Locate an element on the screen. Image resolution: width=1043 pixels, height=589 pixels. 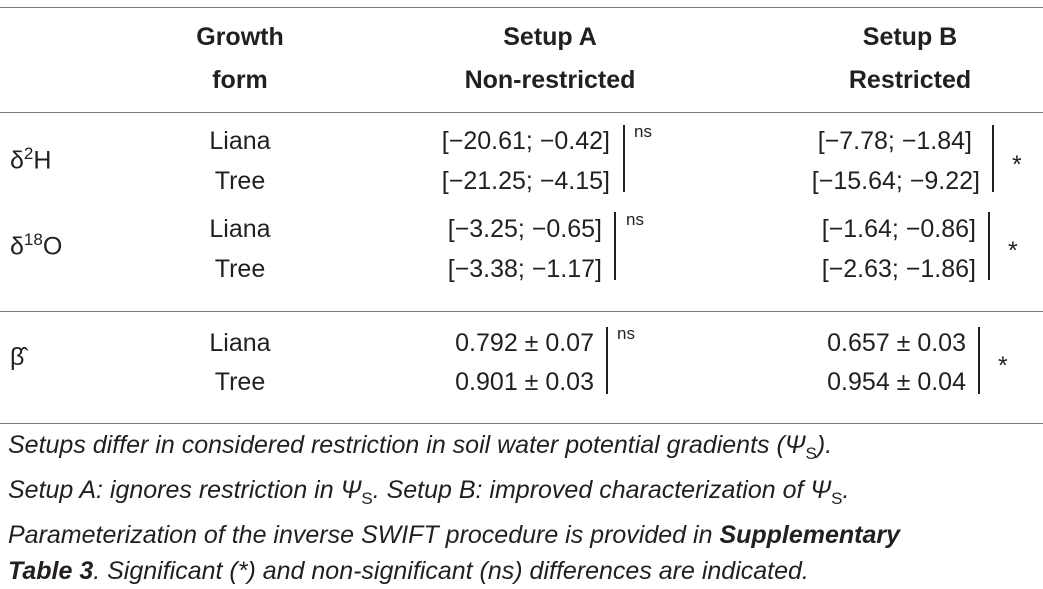
setup-a-tree: [−3.38; −1.17] is located at coordinates (524, 269).